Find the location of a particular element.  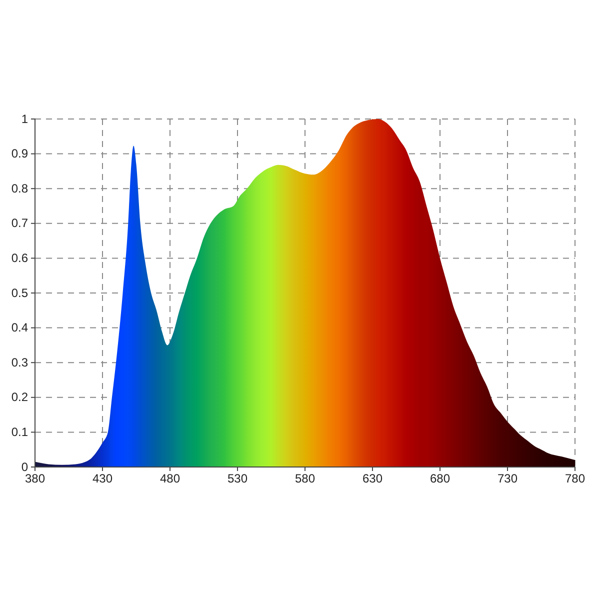

x-tick-label: 530 is located at coordinates (237, 479).